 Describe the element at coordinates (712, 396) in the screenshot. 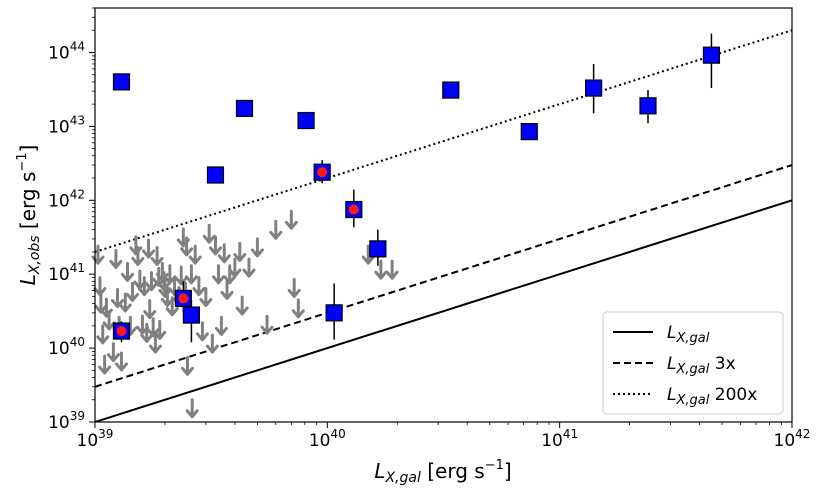

I see `legend-label: LX,gal 200x` at that location.